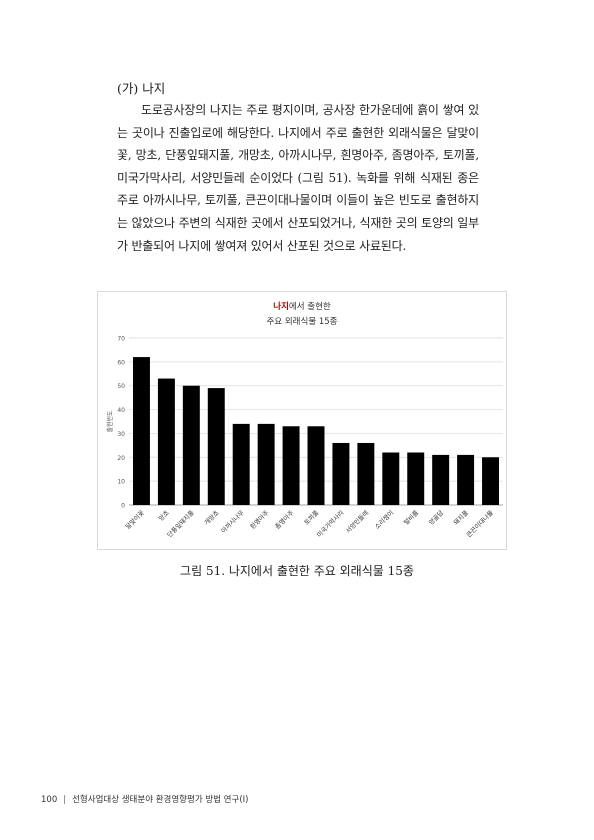 This screenshot has width=594, height=840. I want to click on chart-title-line1: 나지에서 출현한, so click(302, 306).